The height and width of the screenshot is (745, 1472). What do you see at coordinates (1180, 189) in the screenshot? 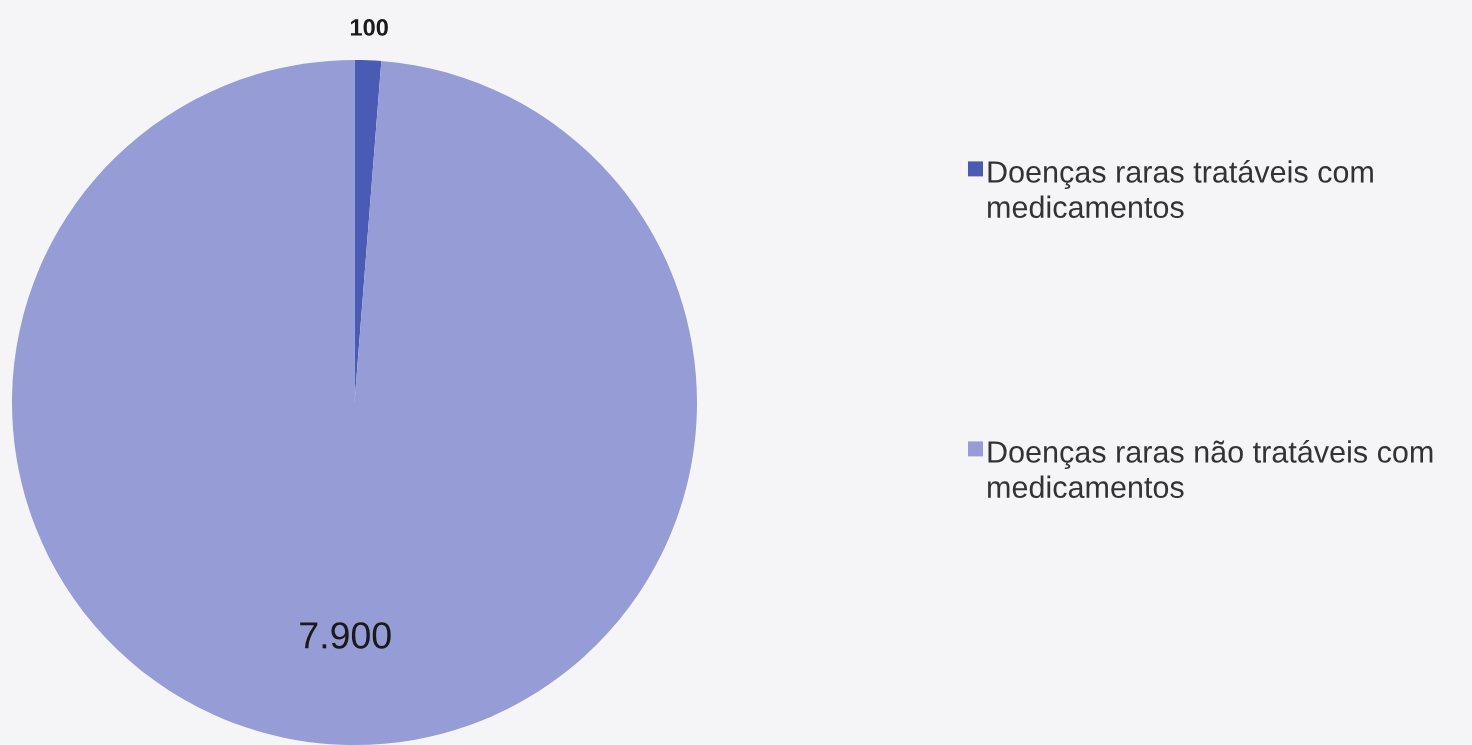
I see `legend-label: Doenças raras tratáveis com medicamentos` at bounding box center [1180, 189].